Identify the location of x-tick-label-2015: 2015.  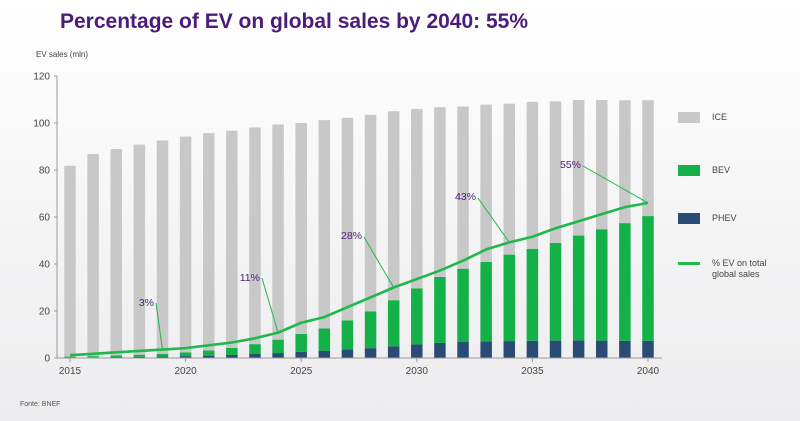
(70, 371).